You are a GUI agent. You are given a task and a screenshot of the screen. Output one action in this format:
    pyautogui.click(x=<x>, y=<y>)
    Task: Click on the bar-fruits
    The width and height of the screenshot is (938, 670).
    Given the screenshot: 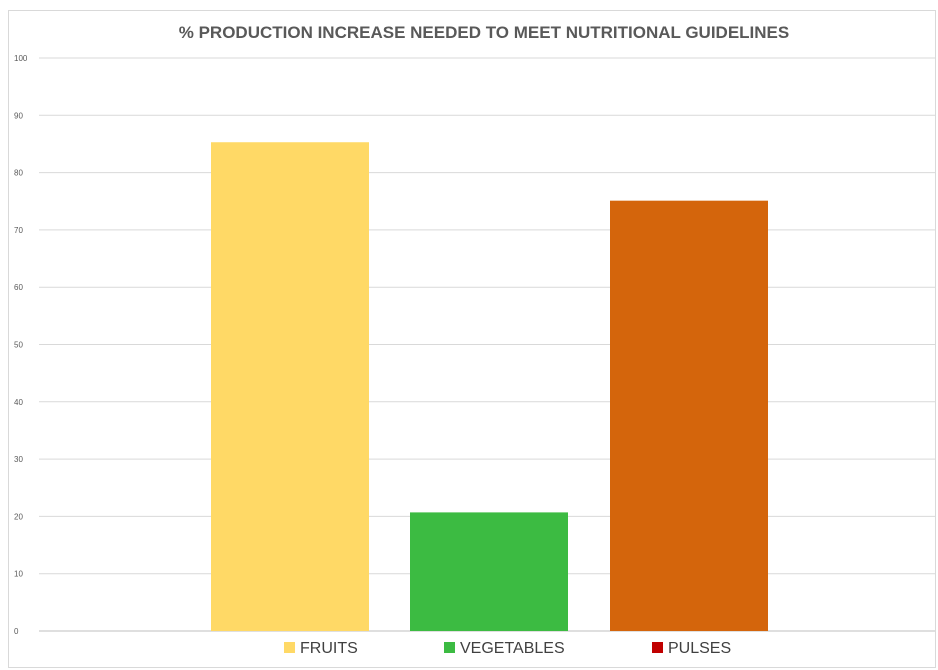 What is the action you would take?
    pyautogui.click(x=290, y=386)
    